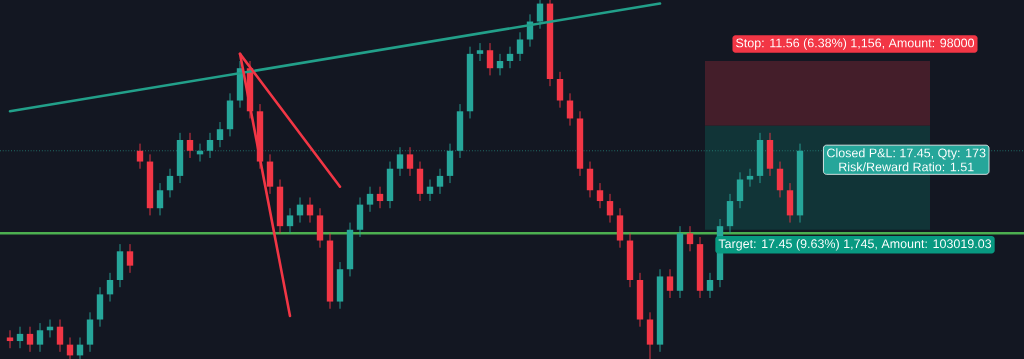 The width and height of the screenshot is (1024, 359). What do you see at coordinates (855, 44) in the screenshot?
I see `band-label: Stop: 11.56 (6.38%) 1,156, Amount: 98000` at bounding box center [855, 44].